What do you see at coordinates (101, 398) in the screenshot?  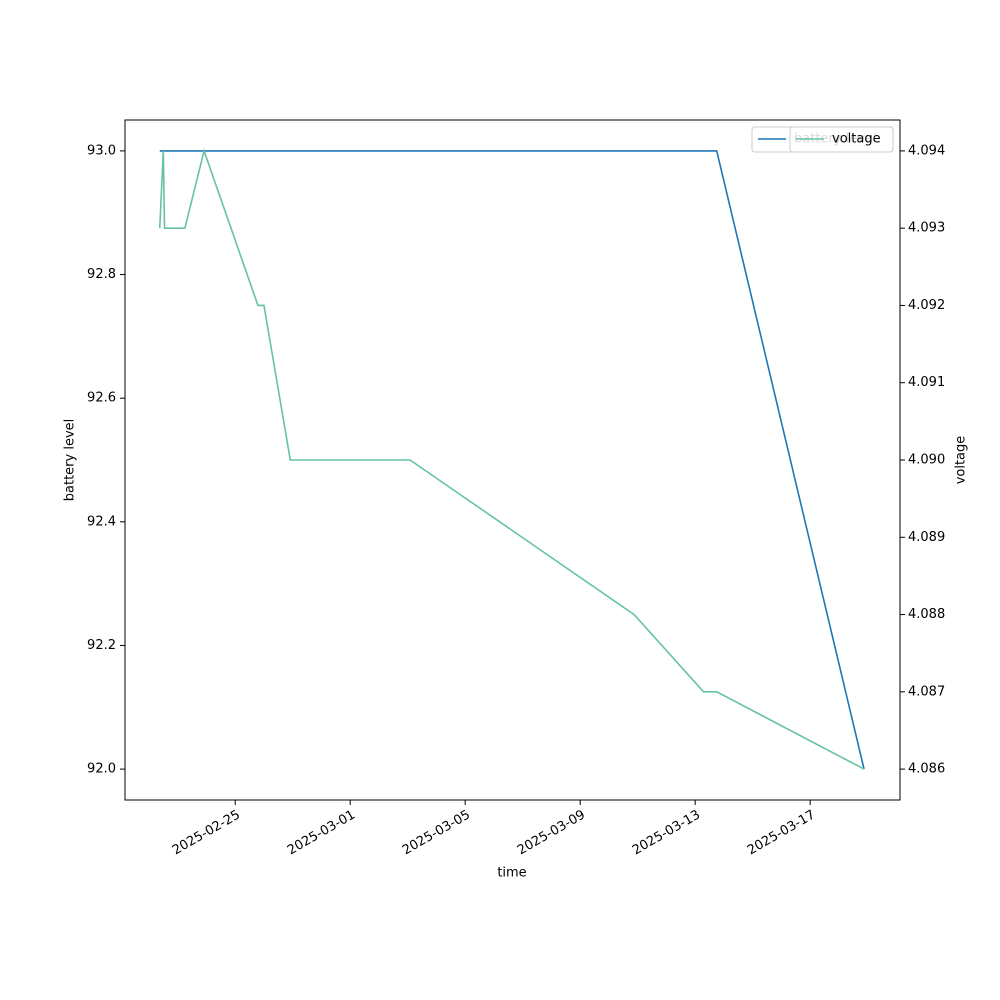 I see `y-tick-label: 92.6` at bounding box center [101, 398].